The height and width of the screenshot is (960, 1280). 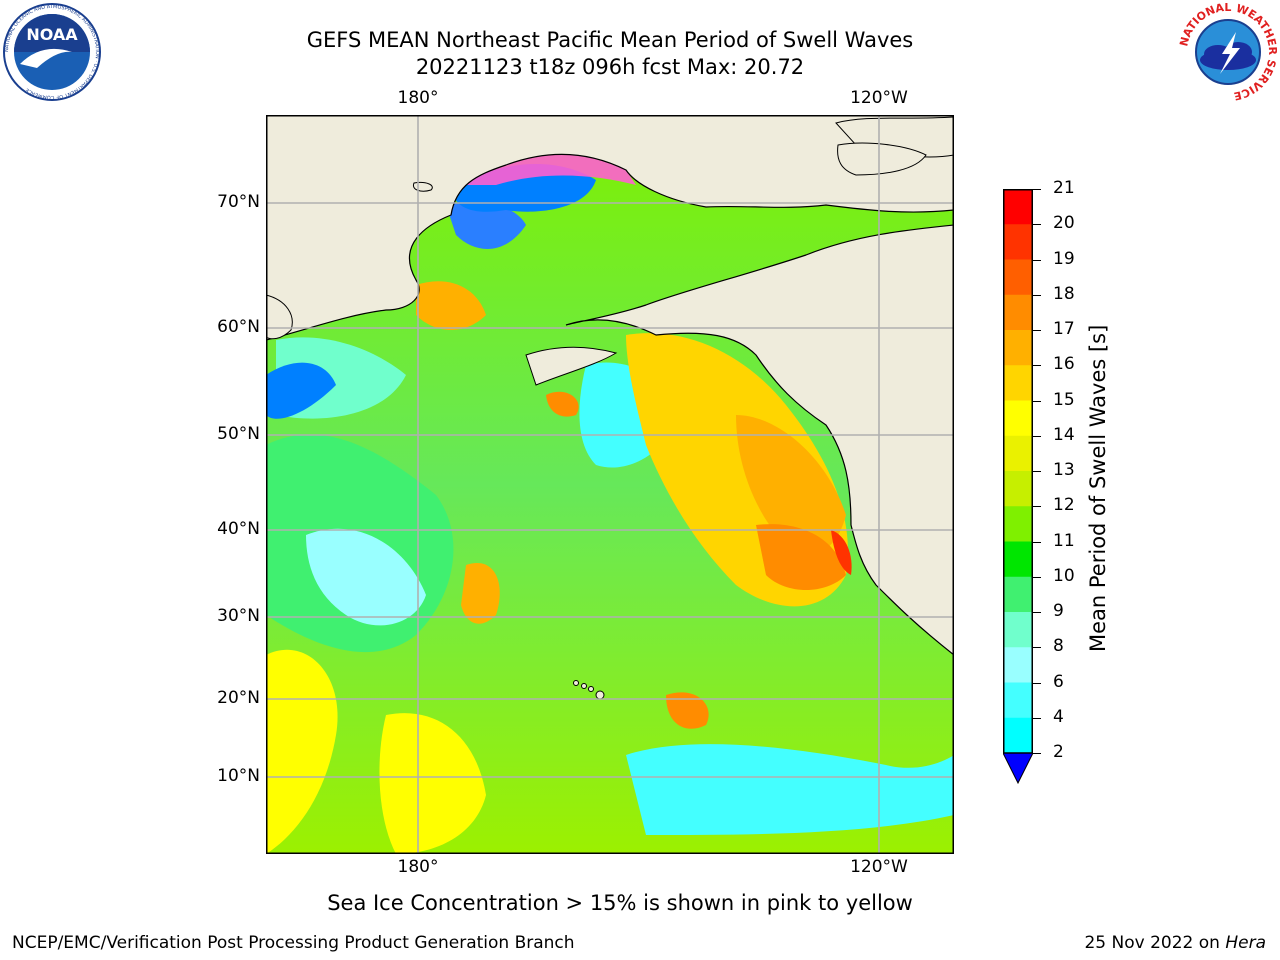 I want to click on nws-logo: NATIONAL WEATHER SERVICE, so click(x=1228, y=52).